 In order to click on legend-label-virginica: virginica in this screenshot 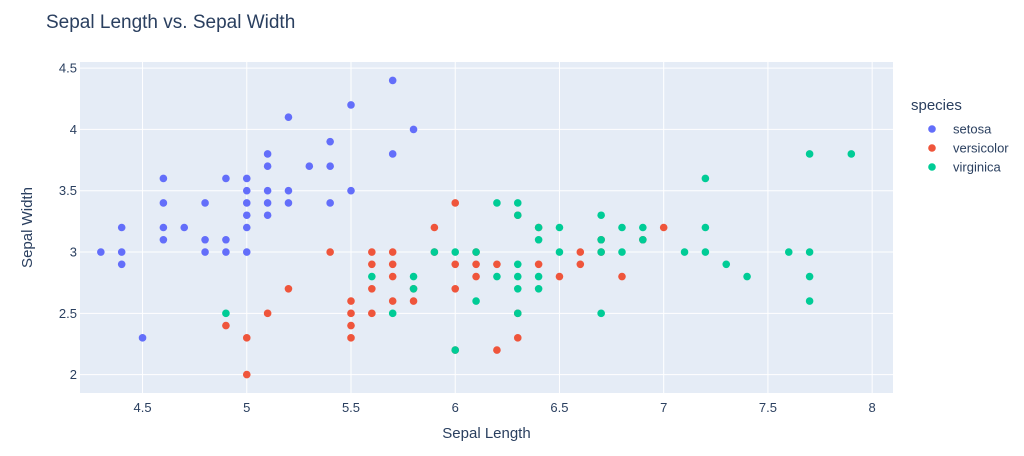, I will do `click(977, 167)`.